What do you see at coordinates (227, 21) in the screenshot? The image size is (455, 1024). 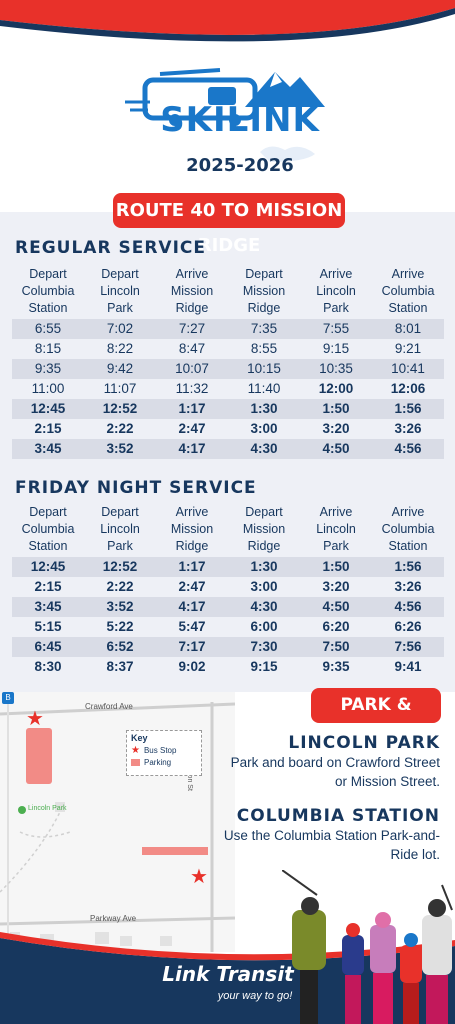 I see `top-banner` at bounding box center [227, 21].